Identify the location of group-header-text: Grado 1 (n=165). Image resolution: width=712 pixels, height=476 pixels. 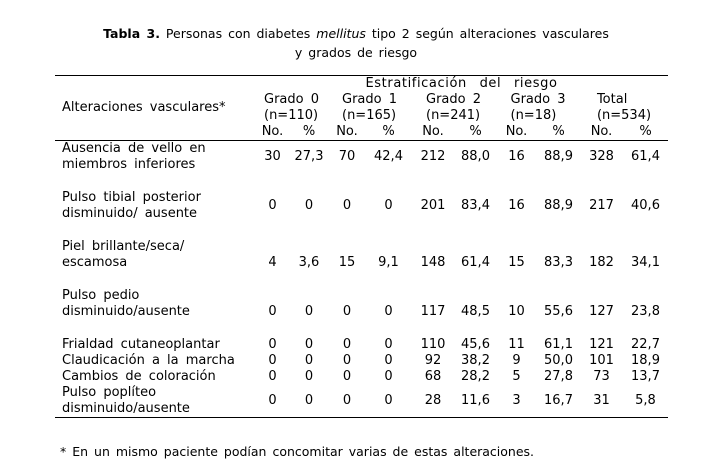
(369, 107).